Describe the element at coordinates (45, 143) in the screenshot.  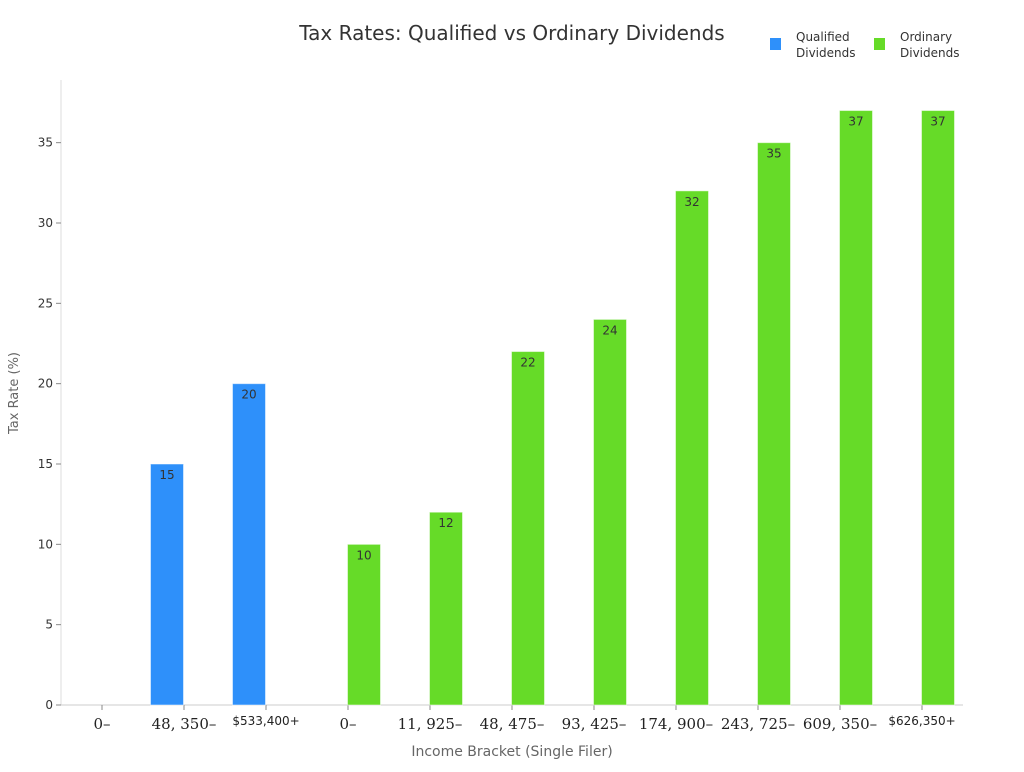
I see `y-tick-label: 35` at that location.